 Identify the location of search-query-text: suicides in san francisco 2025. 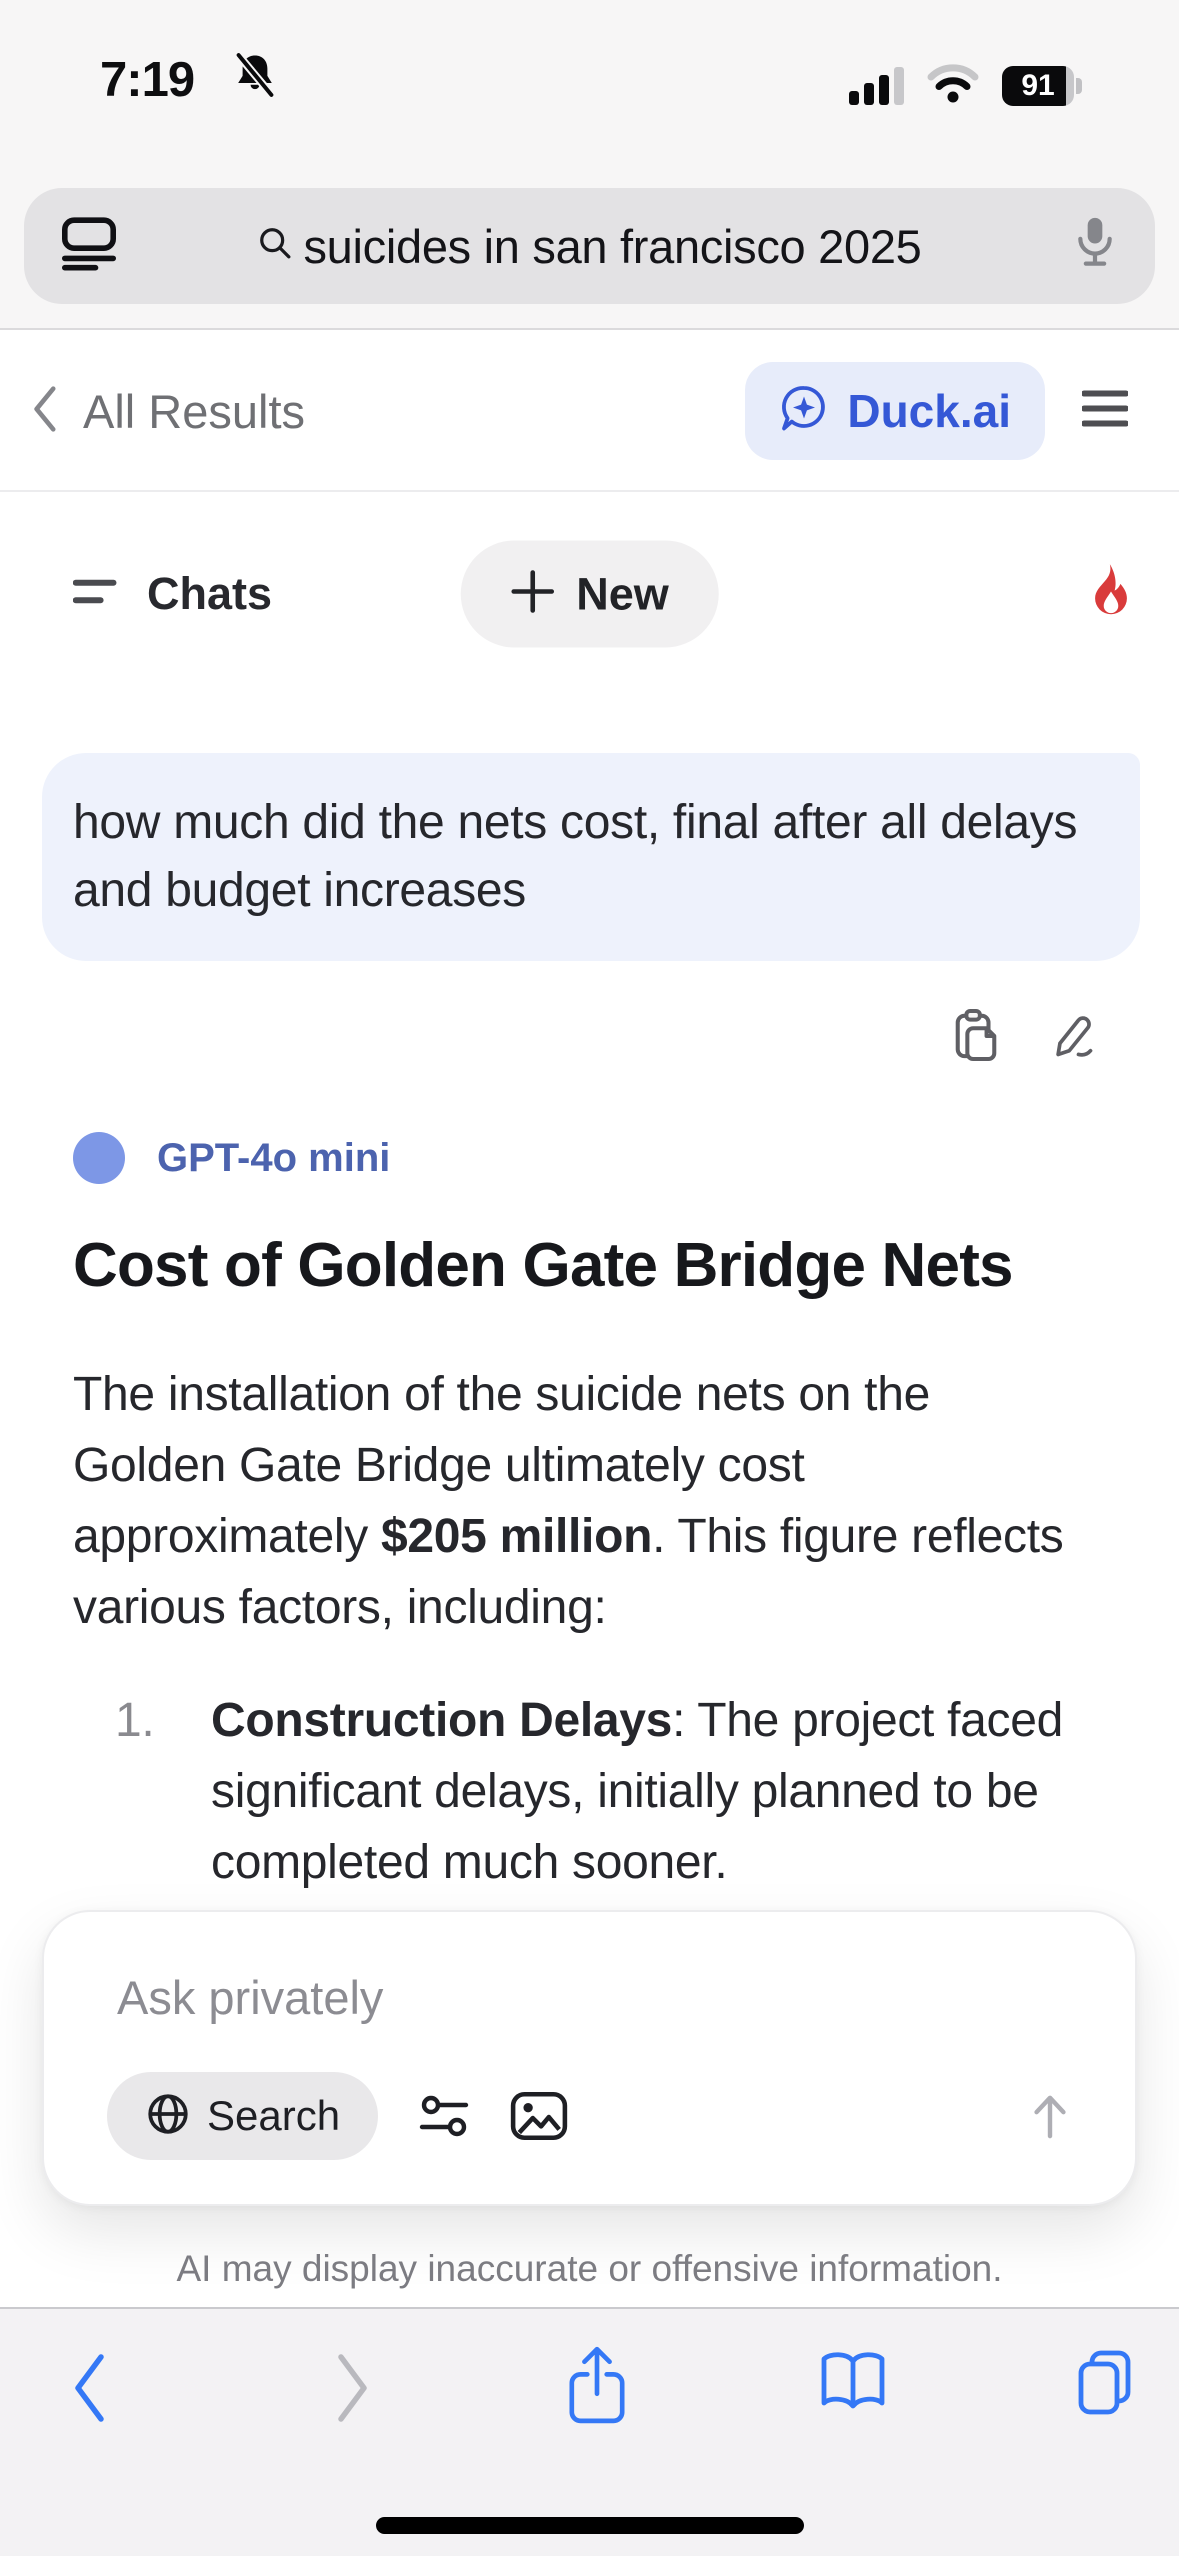
(612, 246).